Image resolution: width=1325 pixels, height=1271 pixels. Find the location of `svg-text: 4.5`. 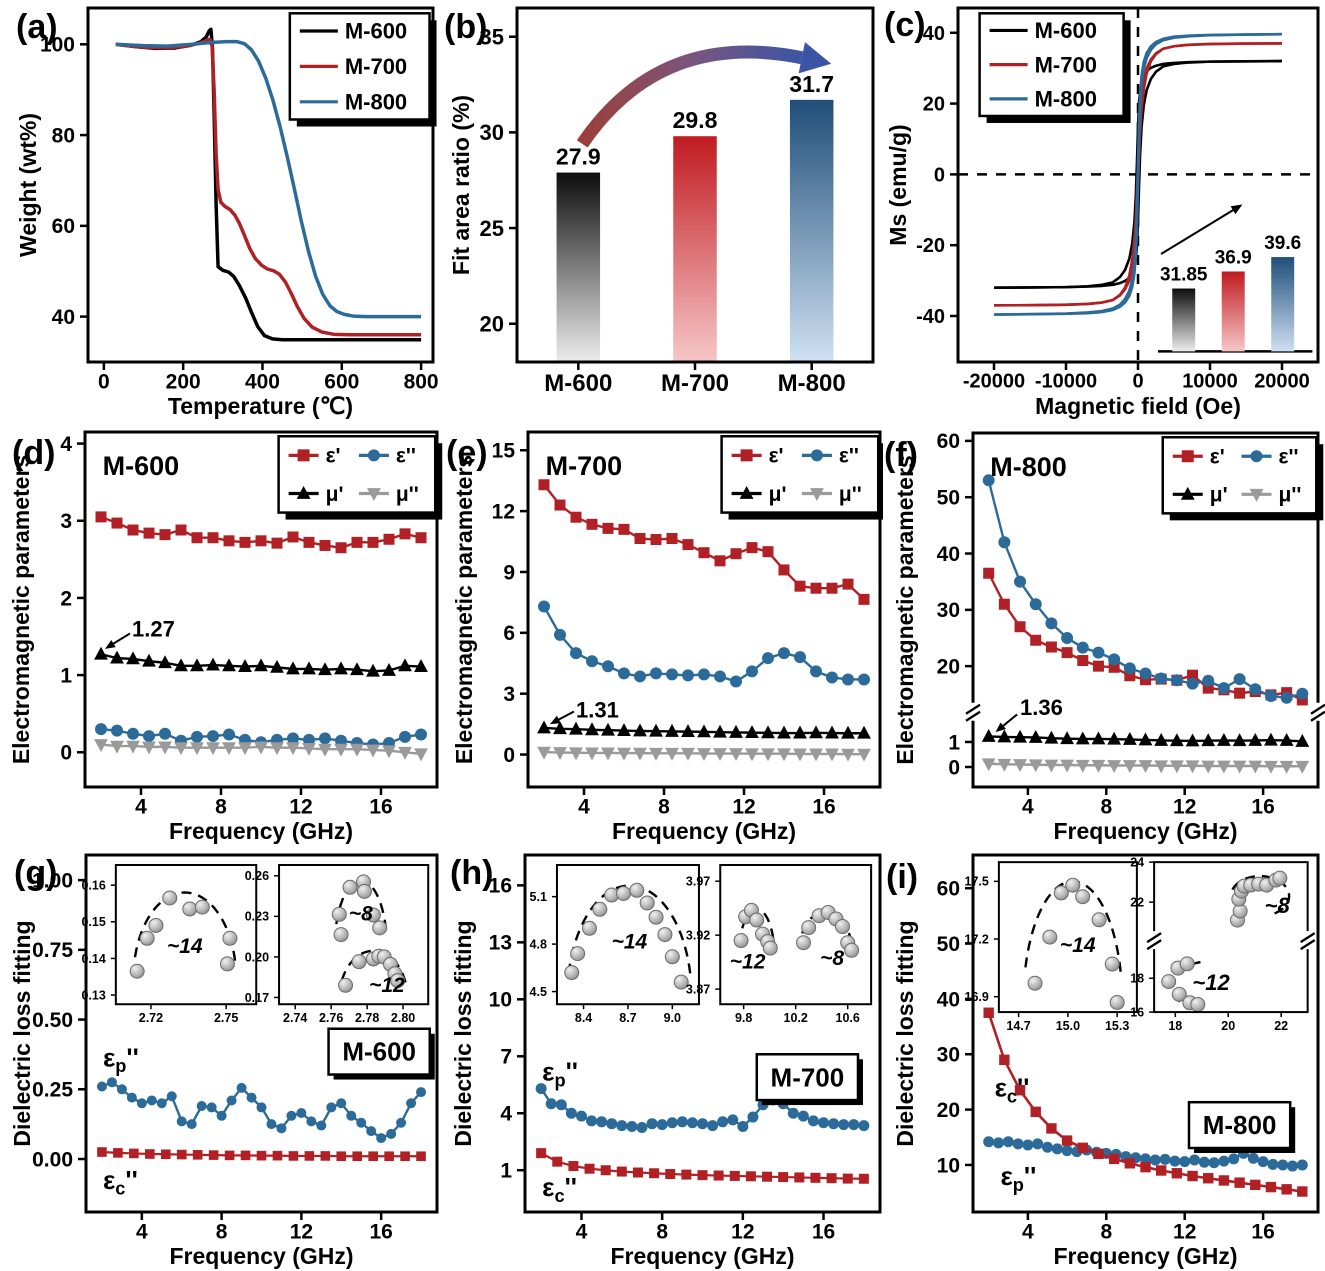

svg-text: 4.5 is located at coordinates (538, 992).